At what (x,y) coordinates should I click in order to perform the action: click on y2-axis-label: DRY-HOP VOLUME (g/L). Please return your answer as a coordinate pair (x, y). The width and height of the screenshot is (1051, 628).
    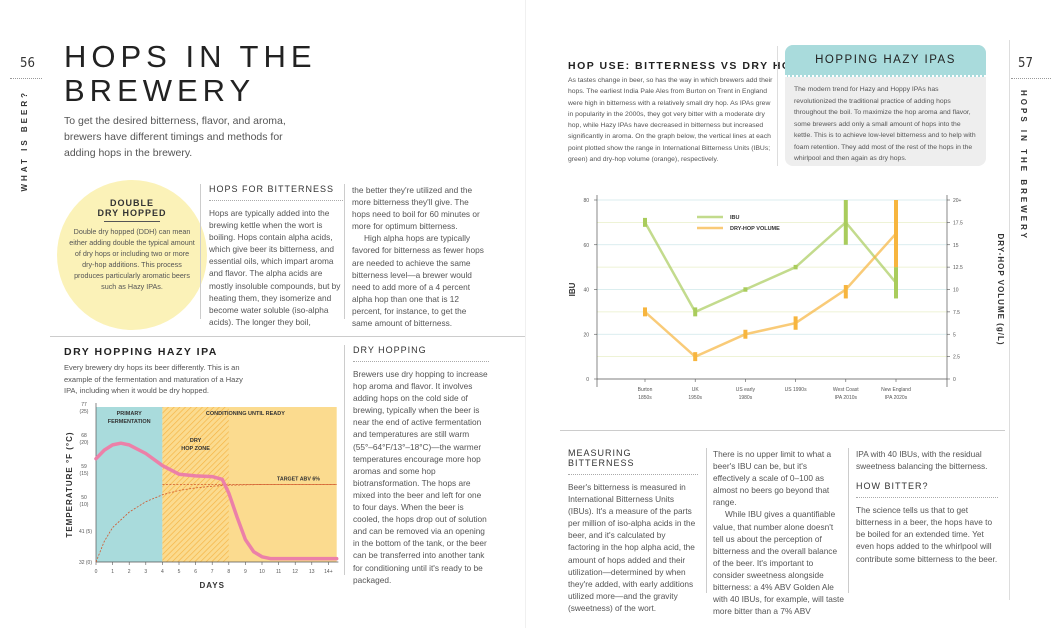
    Looking at the image, I should click on (1000, 290).